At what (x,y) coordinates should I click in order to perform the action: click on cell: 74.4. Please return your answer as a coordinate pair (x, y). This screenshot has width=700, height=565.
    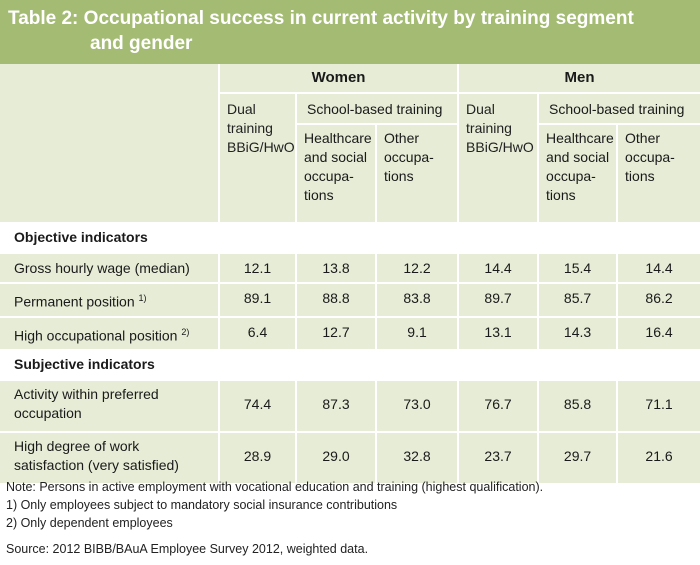
    Looking at the image, I should click on (257, 407).